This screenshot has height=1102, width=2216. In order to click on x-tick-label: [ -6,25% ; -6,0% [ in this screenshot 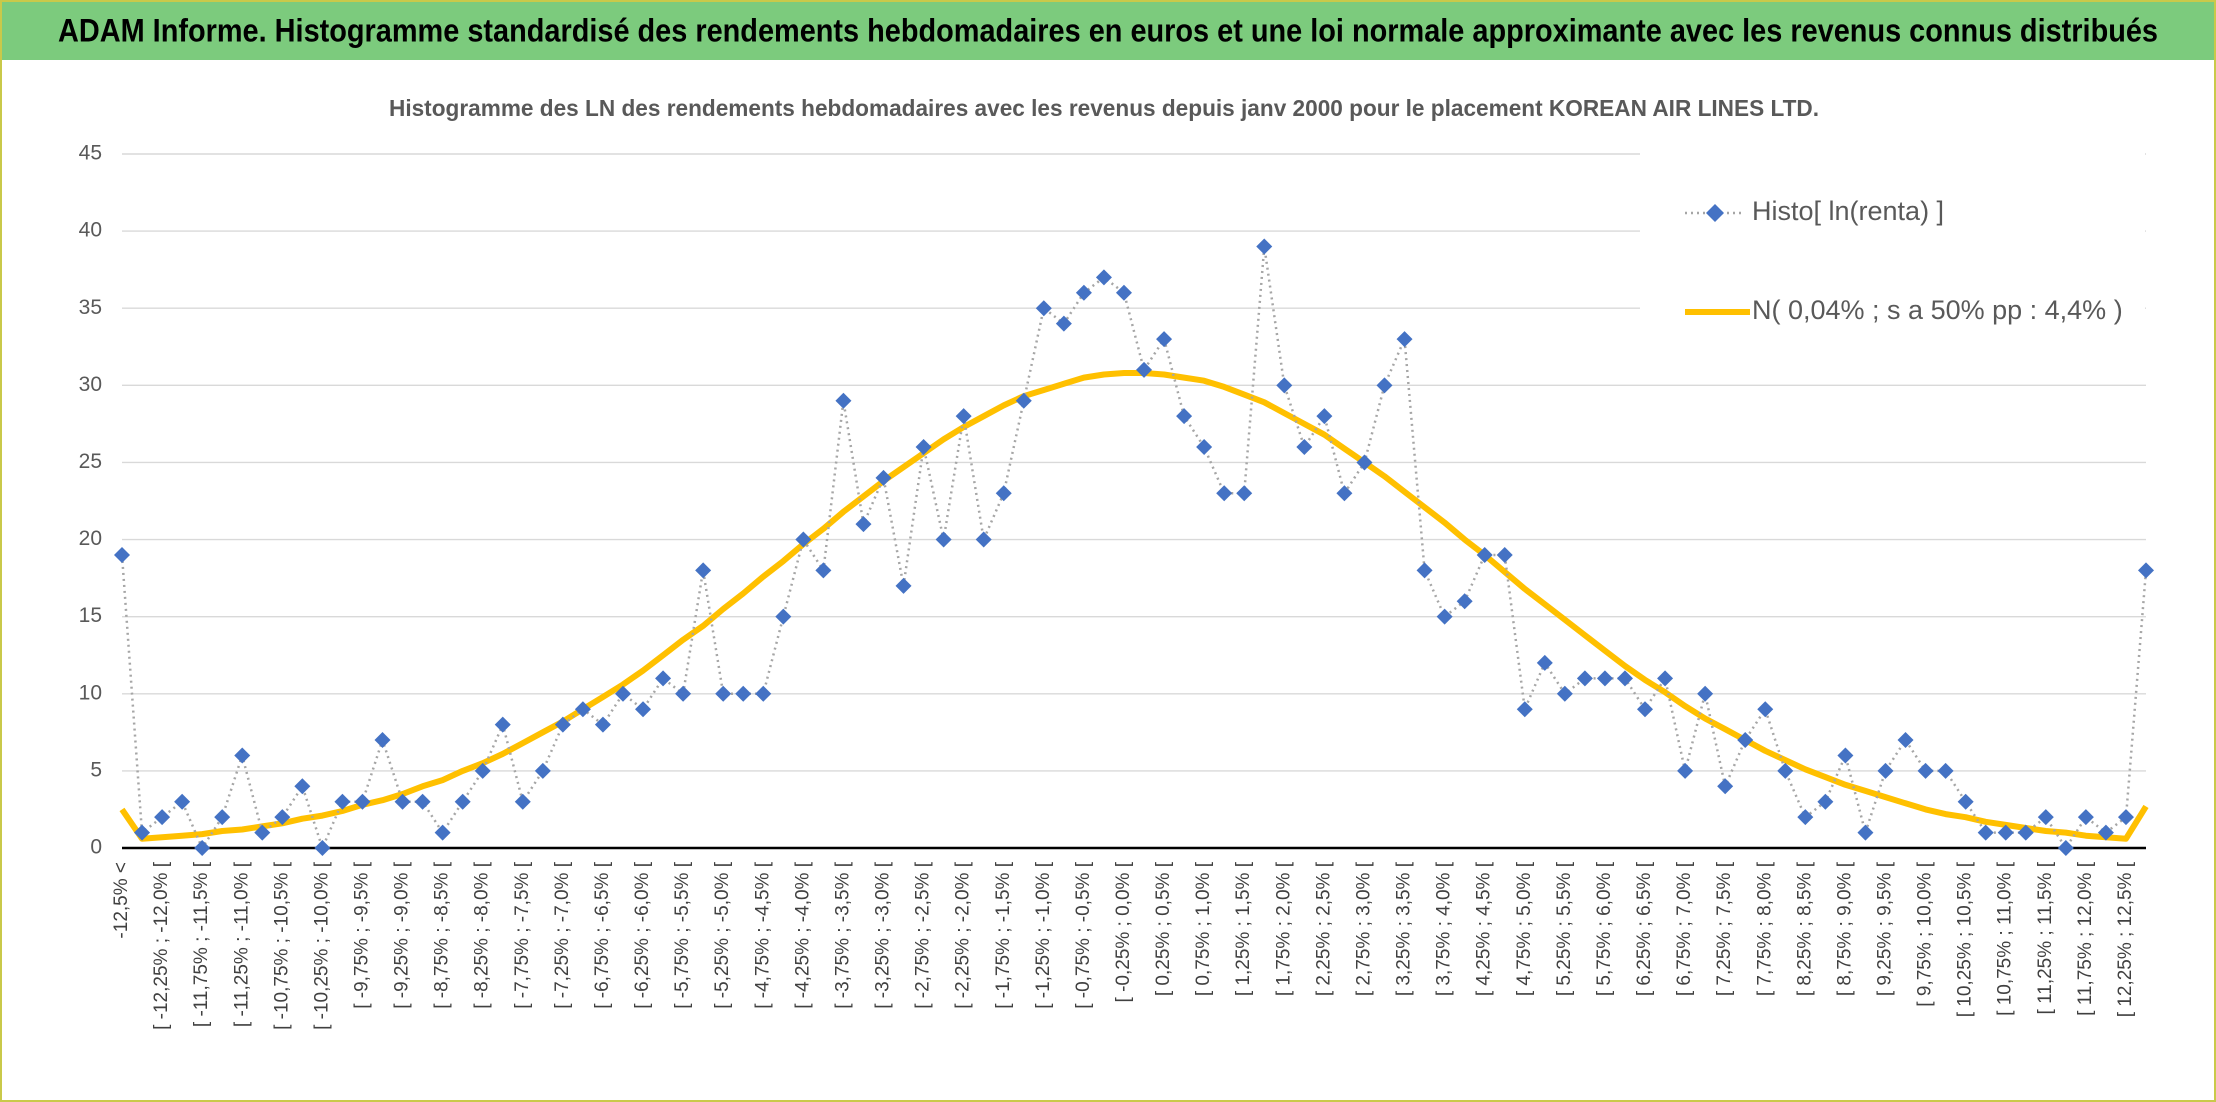, I will do `click(642, 935)`.